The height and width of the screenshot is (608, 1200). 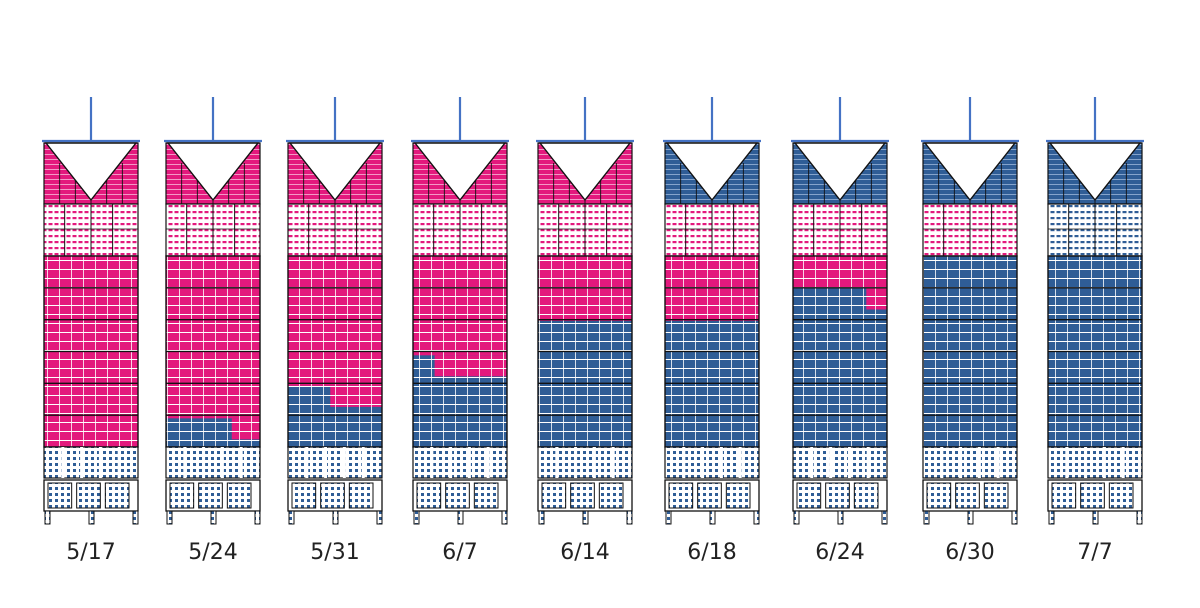 I want to click on date-label: 6/14, so click(x=585, y=552).